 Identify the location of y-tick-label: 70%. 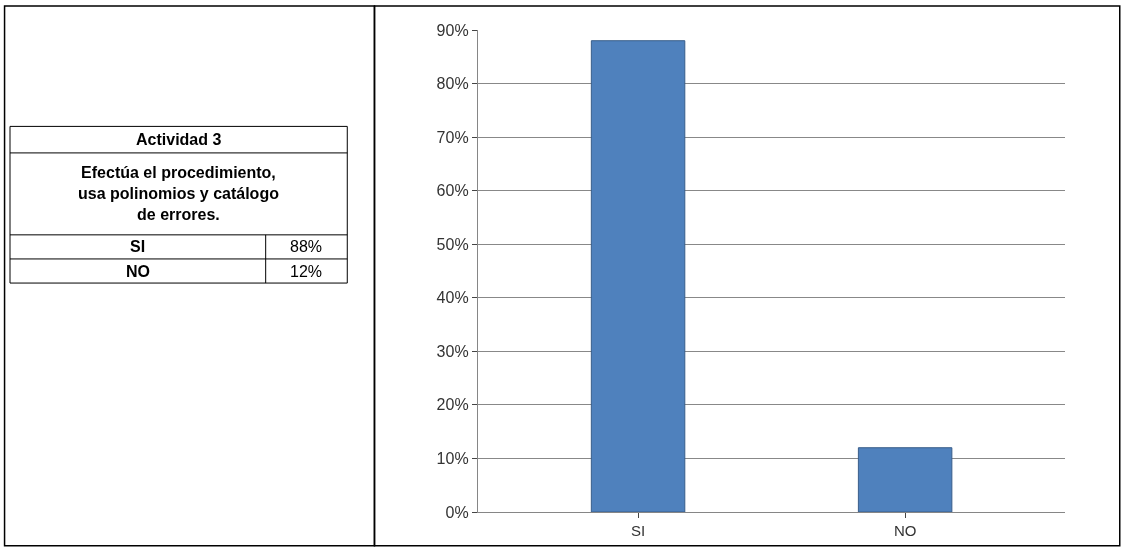
(452, 137).